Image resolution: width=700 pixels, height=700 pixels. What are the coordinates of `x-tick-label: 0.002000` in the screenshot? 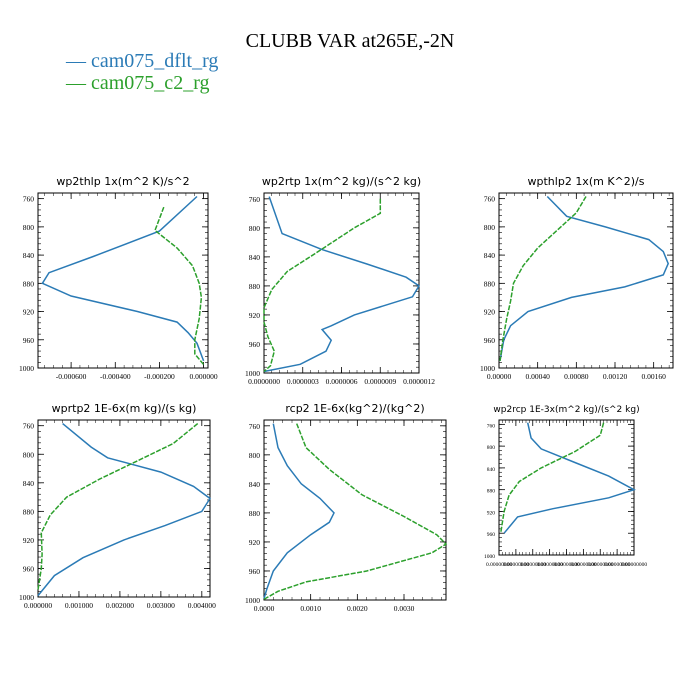 It's located at (120, 605).